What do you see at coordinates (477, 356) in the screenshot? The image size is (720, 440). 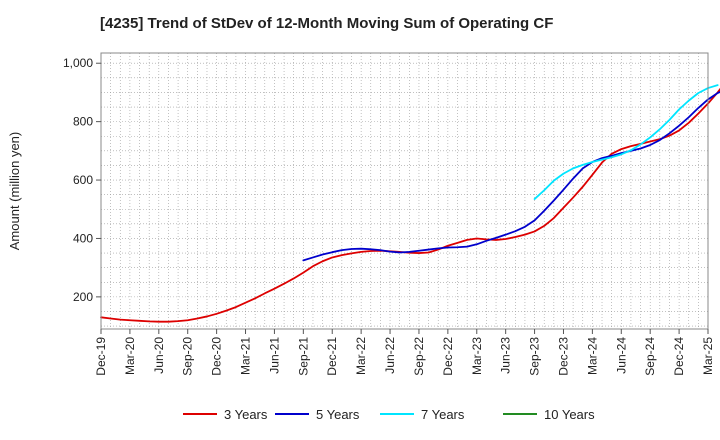 I see `x-tick-label: Mar-23` at bounding box center [477, 356].